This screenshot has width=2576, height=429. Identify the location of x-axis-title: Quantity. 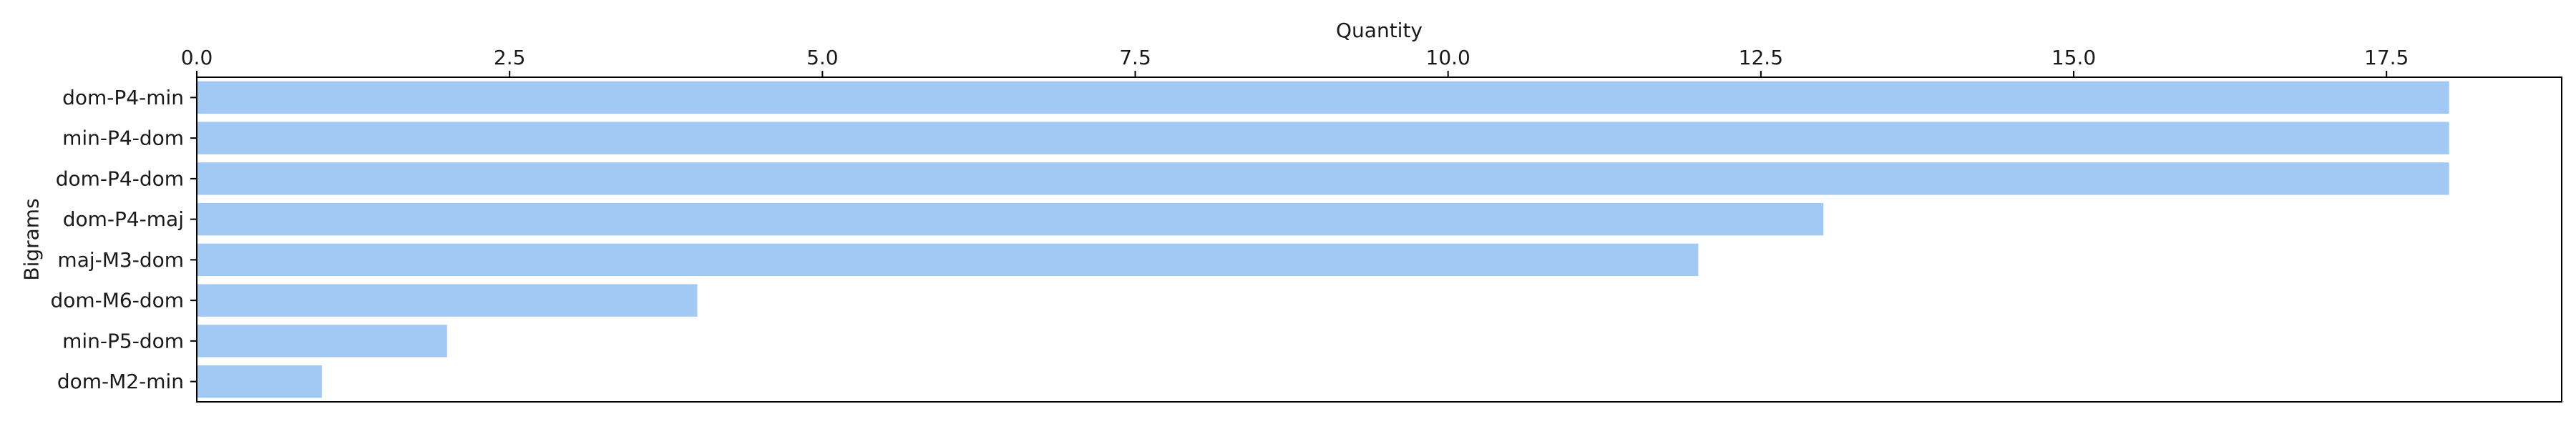
(1379, 30).